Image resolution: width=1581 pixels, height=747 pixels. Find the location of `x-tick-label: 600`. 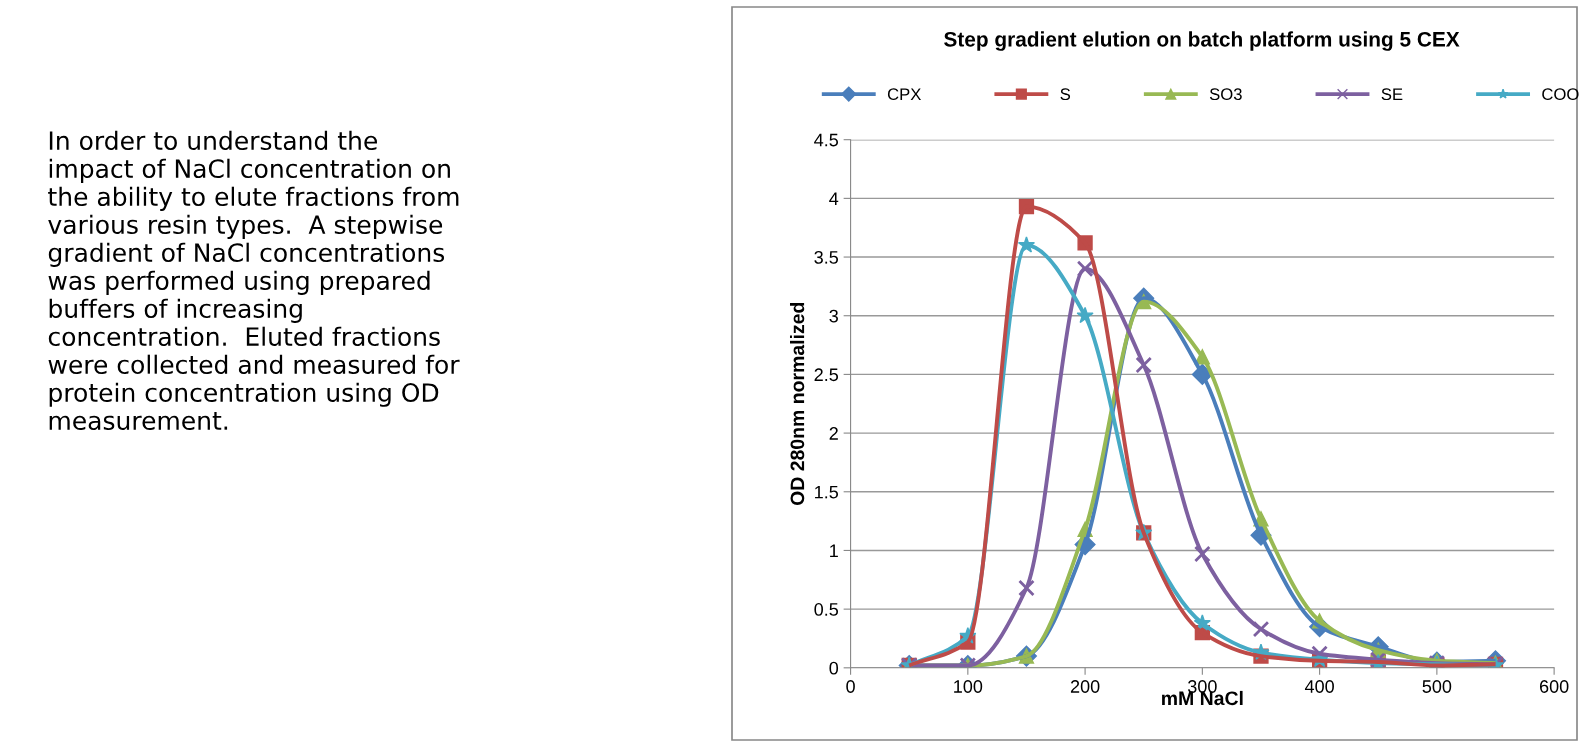

x-tick-label: 600 is located at coordinates (1554, 686).